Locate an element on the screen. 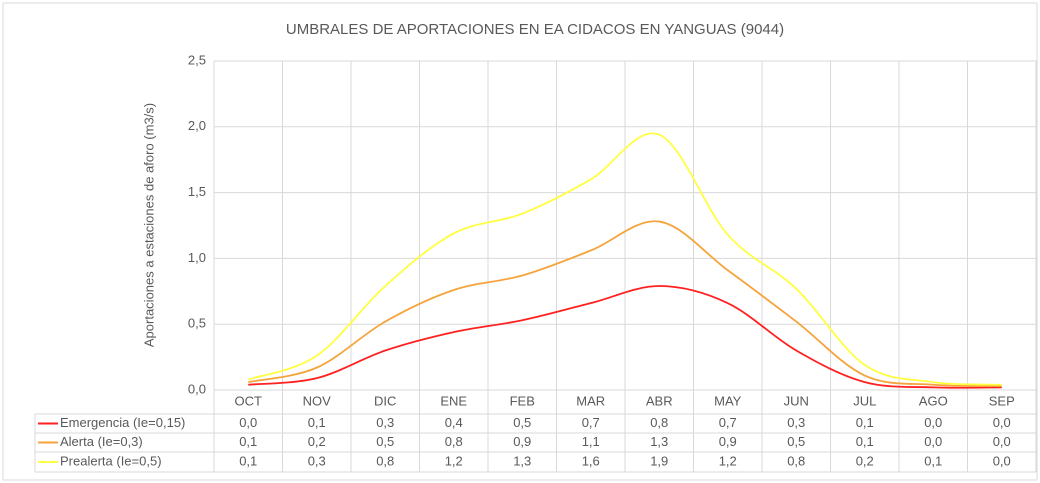  x-tick-label: JUN is located at coordinates (796, 400).